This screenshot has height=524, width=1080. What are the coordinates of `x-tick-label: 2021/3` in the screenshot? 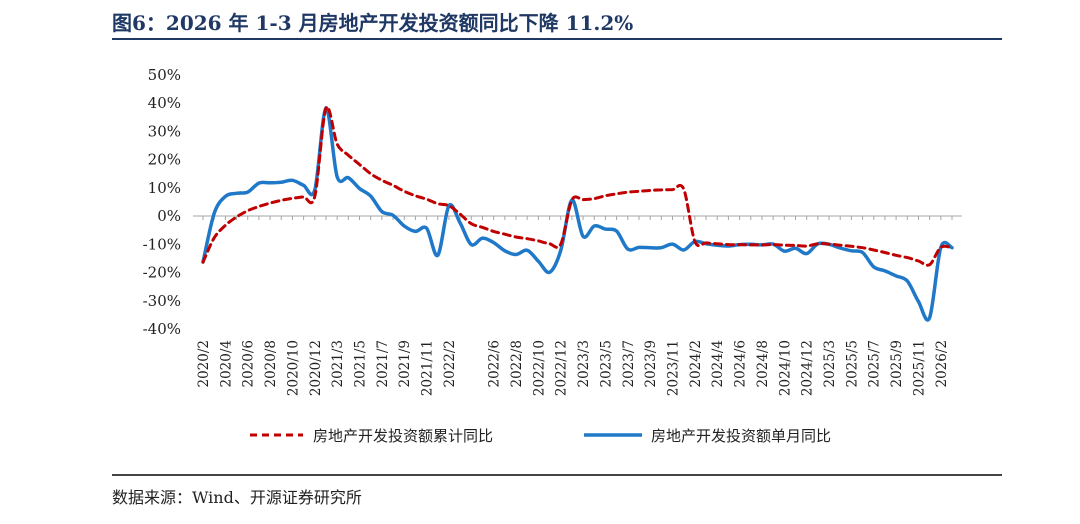 It's located at (338, 364).